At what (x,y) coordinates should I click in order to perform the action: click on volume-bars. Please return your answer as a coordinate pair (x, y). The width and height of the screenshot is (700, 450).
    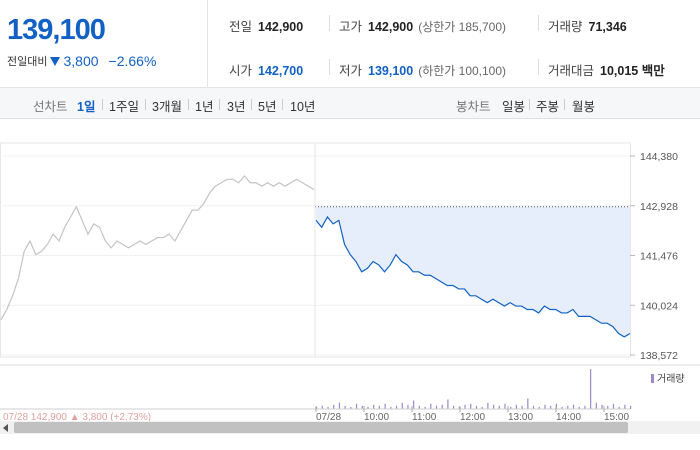
    Looking at the image, I should click on (474, 389).